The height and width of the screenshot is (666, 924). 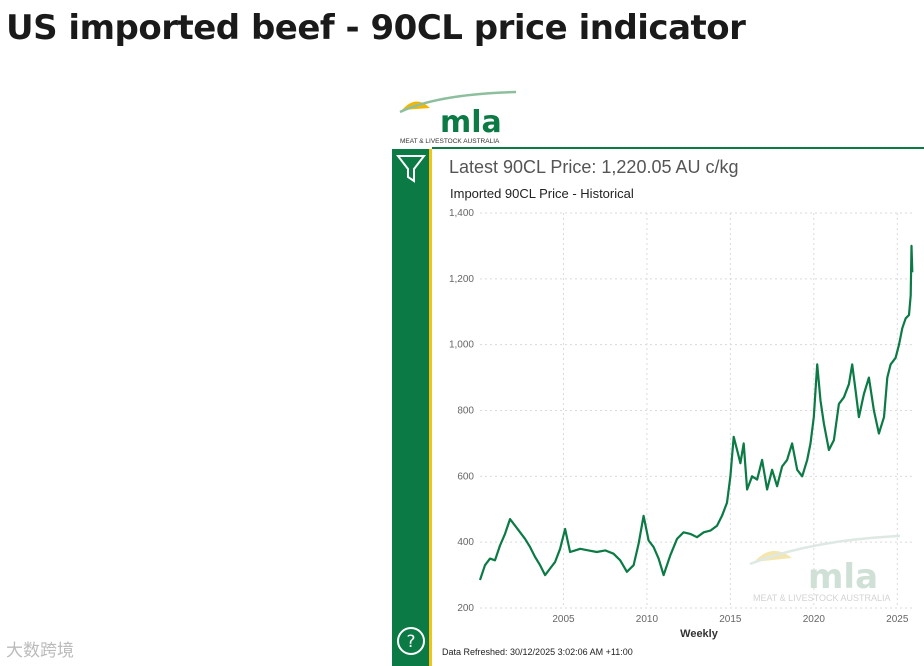 I want to click on x-tick-label: 2025, so click(x=897, y=619).